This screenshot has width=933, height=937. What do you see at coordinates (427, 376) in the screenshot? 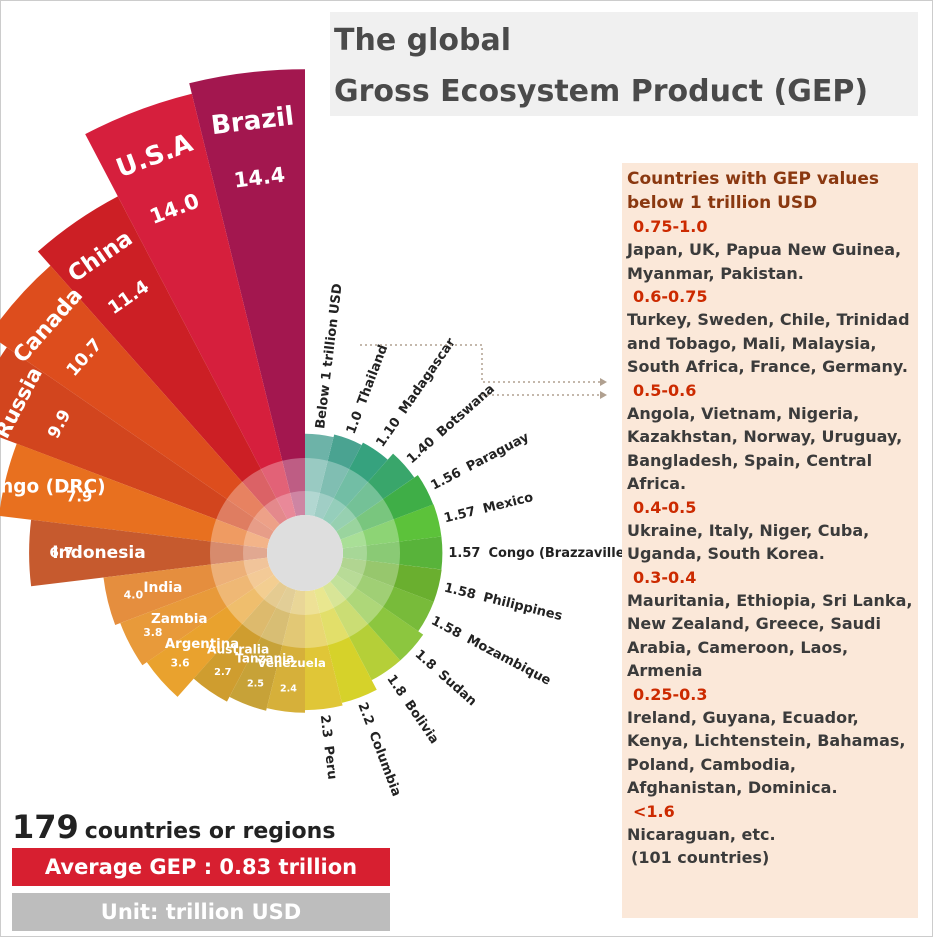
I see `category-label: Madagascar` at bounding box center [427, 376].